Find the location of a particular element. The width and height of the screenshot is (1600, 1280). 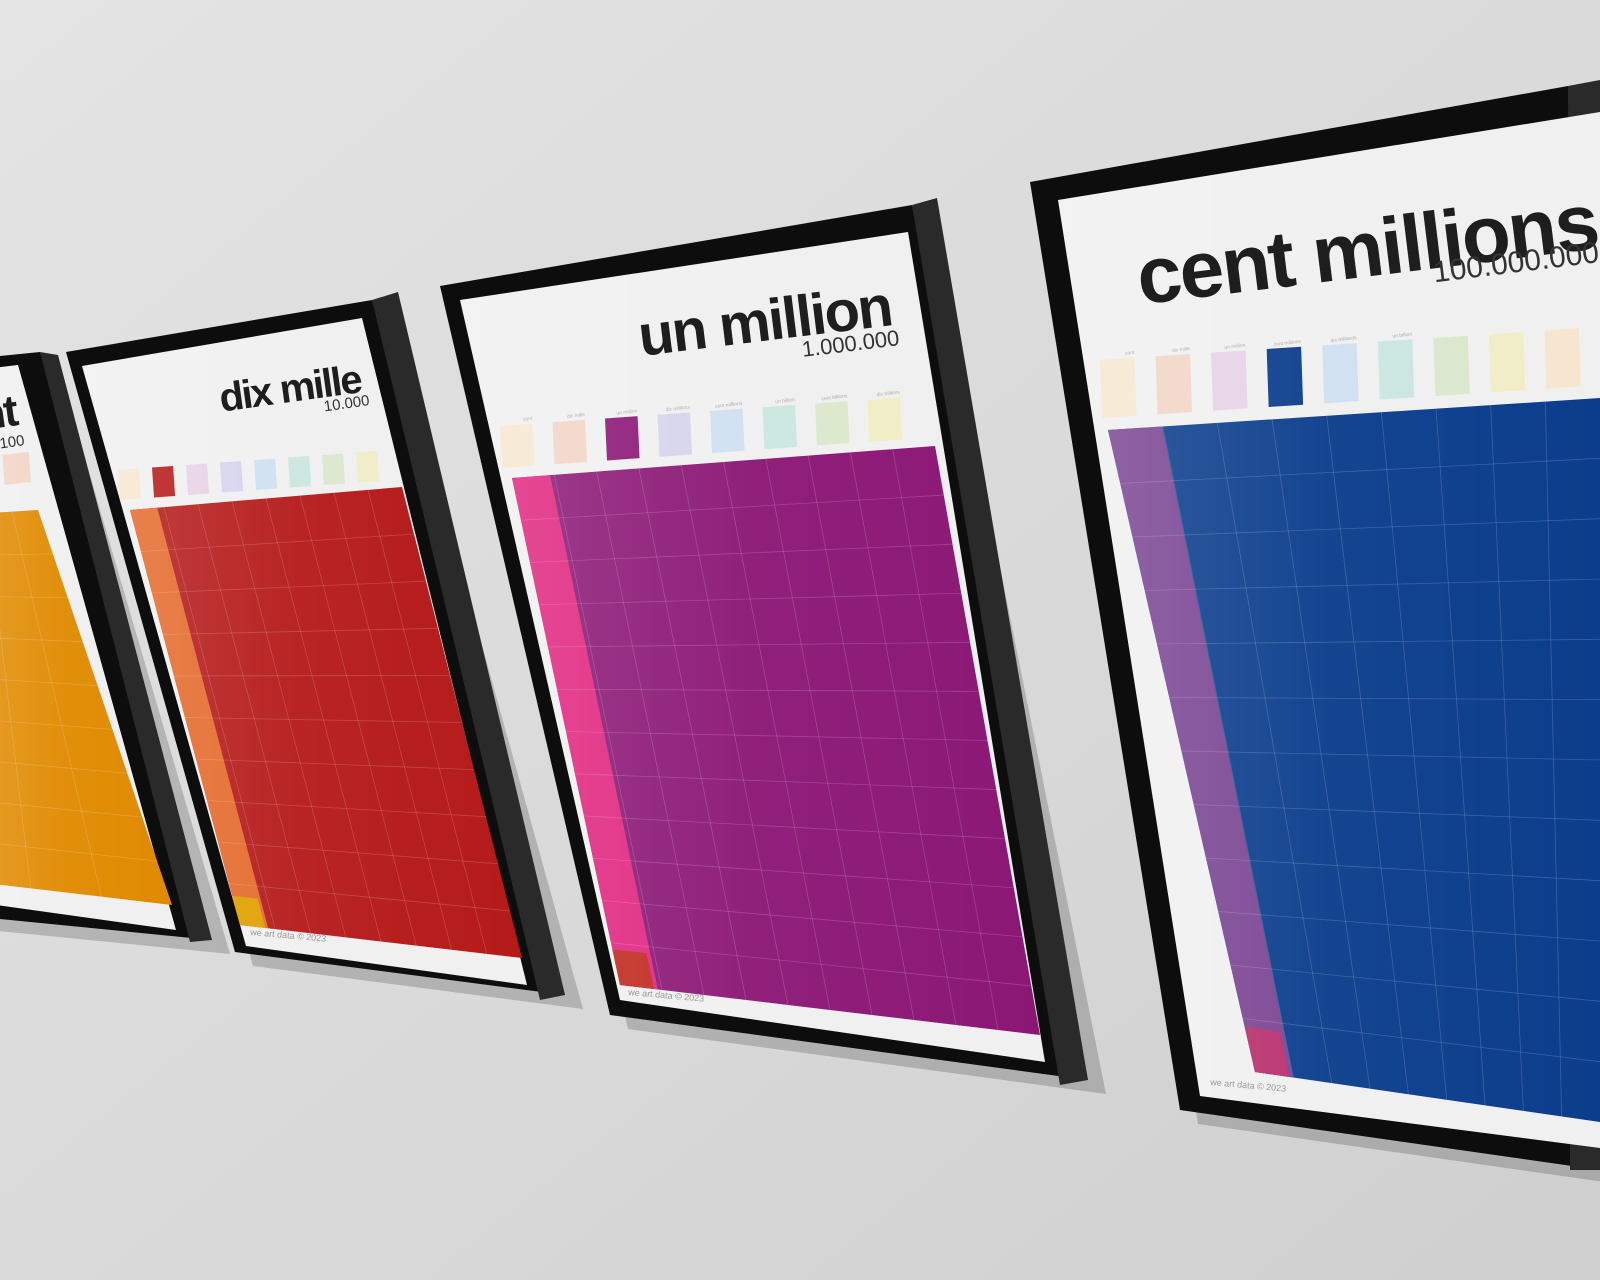

poster-number: 100 is located at coordinates (13, 442).